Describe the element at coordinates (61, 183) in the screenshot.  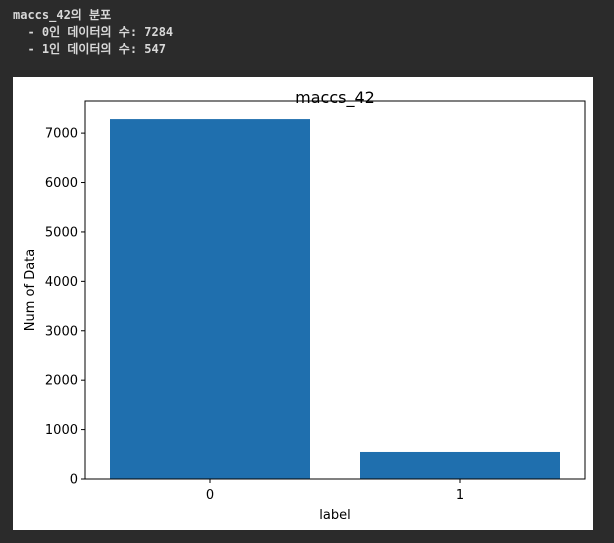
I see `y-tick-label-6000: 6000` at that location.